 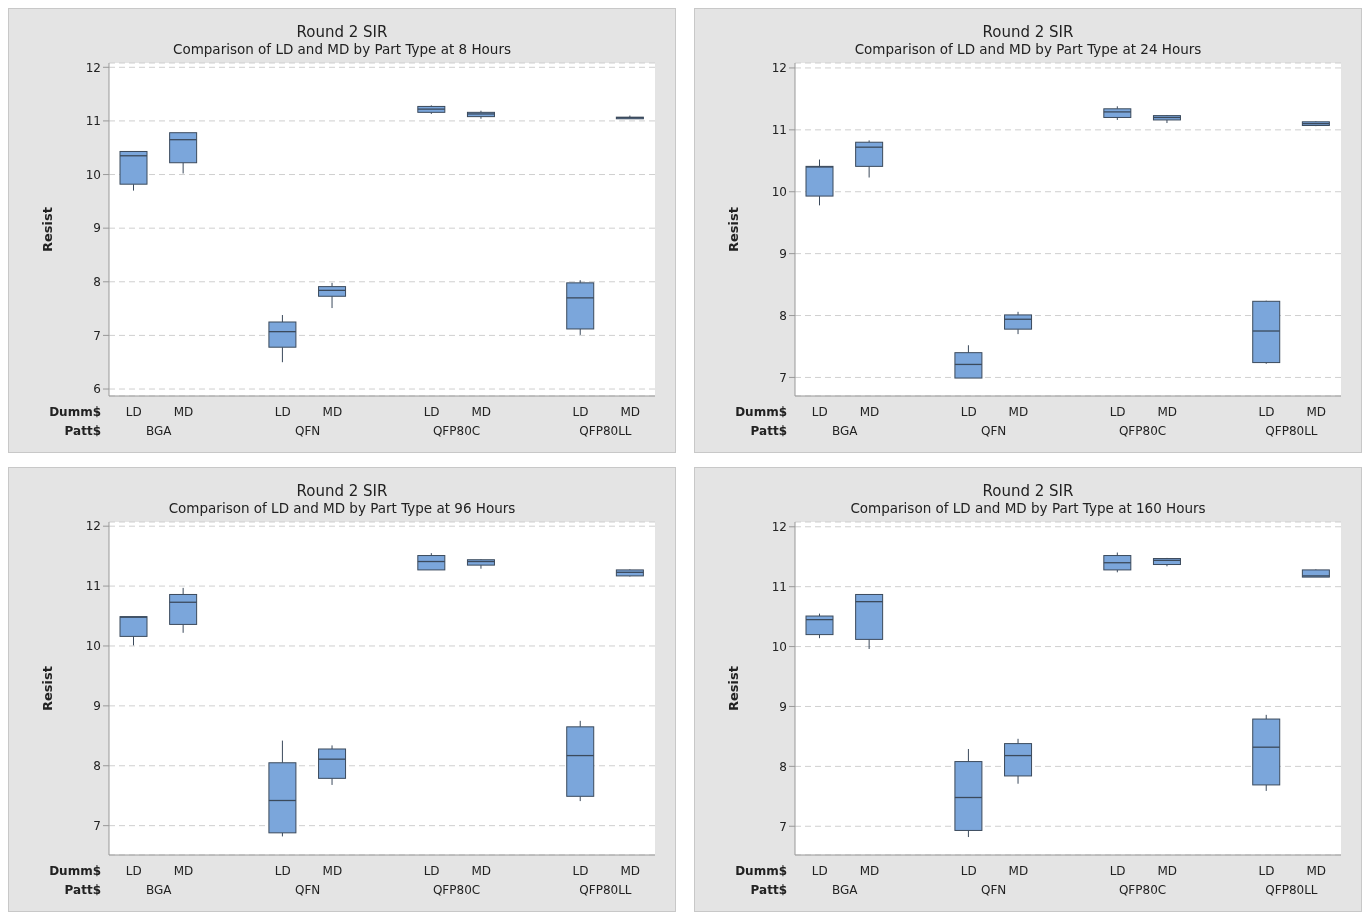 What do you see at coordinates (342, 508) in the screenshot?
I see `chart-subtitle: Comparison of LD and MD by Part Type at 96 Hours` at bounding box center [342, 508].